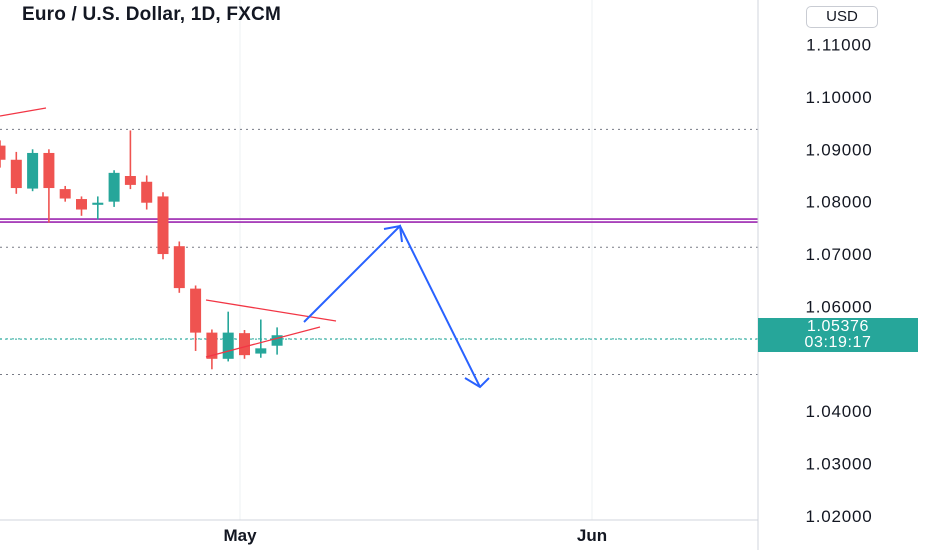 This screenshot has height=550, width=932. What do you see at coordinates (839, 45) in the screenshot?
I see `ytick-label: 1.11000` at bounding box center [839, 45].